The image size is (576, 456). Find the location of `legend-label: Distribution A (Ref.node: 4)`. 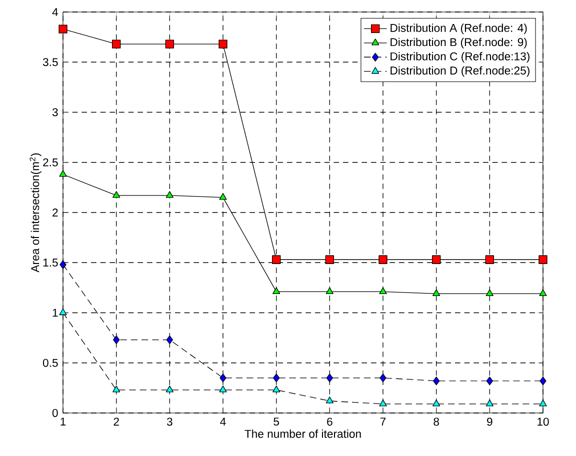

legend-label: Distribution A (Ref.node: 4) is located at coordinates (458, 29).